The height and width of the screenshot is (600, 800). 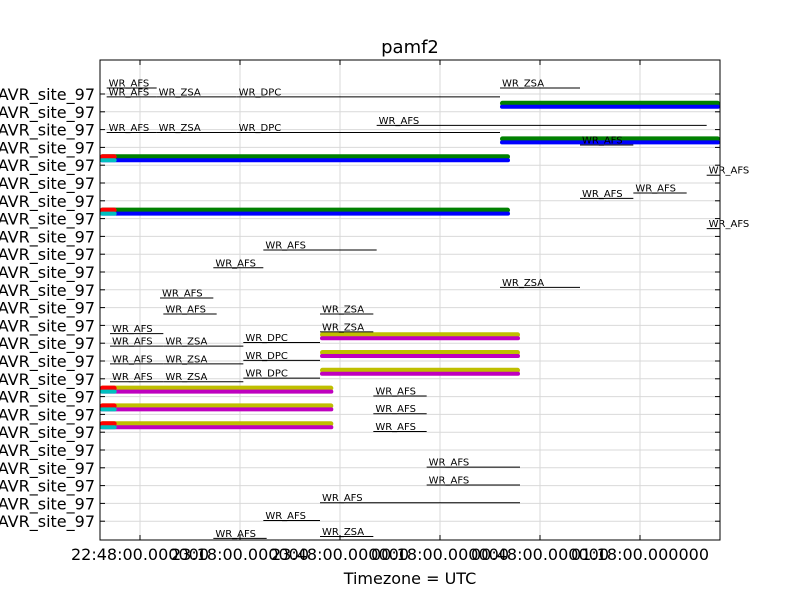 I want to click on chart-title: pamf2, so click(x=410, y=47).